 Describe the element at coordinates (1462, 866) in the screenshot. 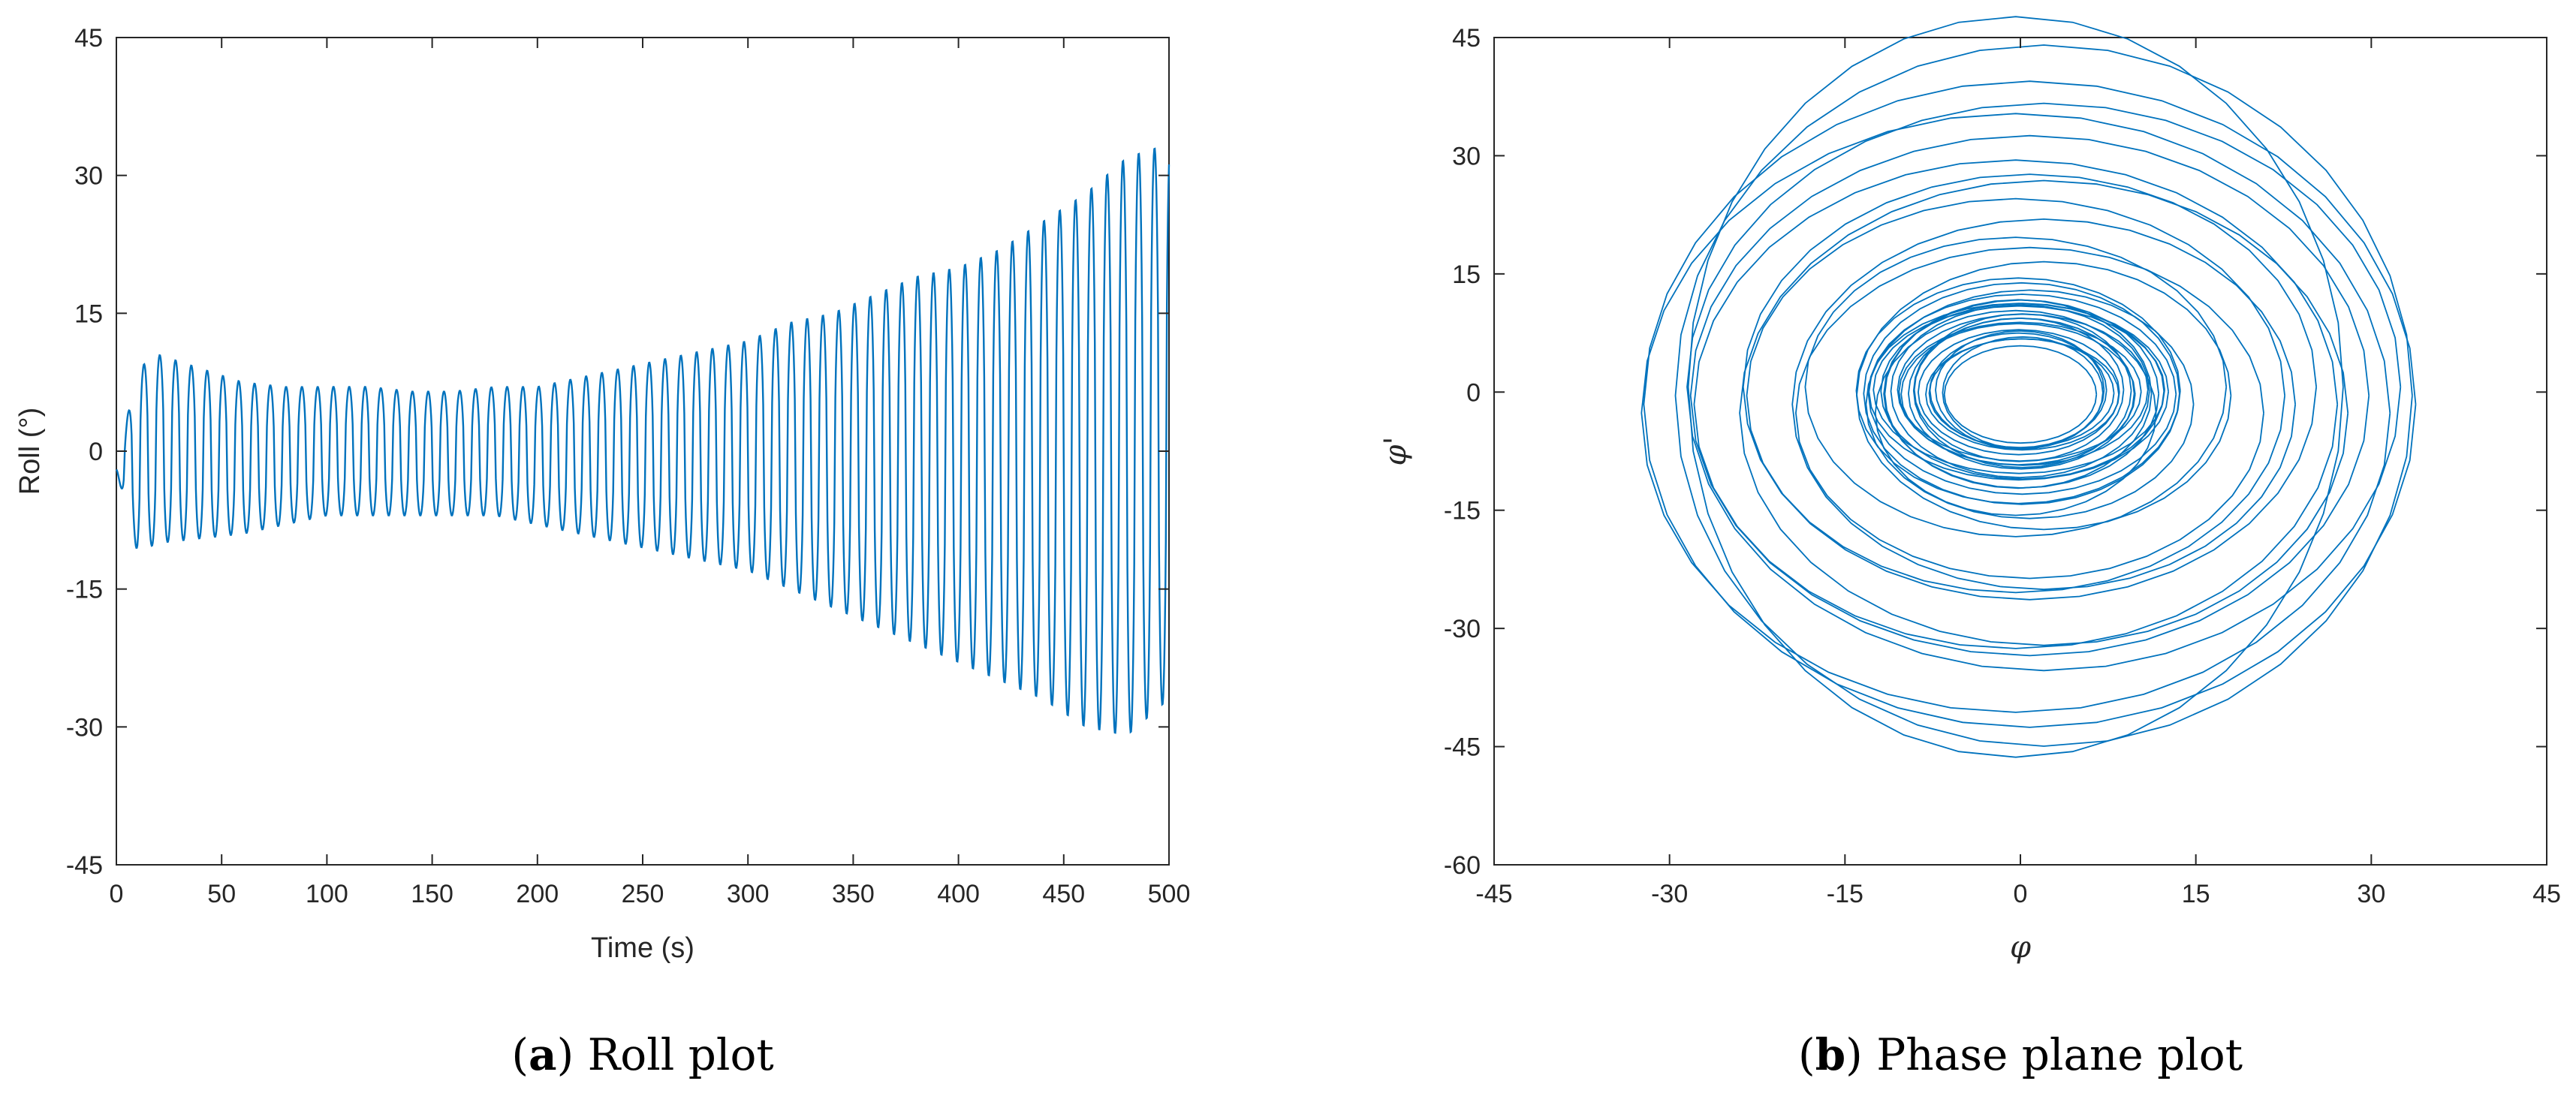

I see `y-tick-label: -60` at that location.